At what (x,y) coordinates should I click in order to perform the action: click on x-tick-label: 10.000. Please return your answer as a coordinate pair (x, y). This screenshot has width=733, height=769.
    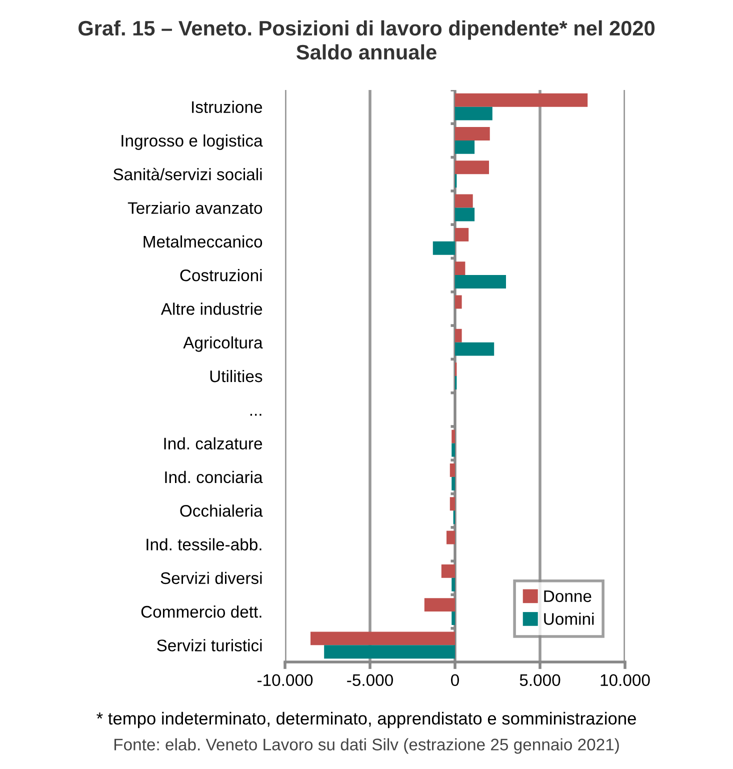
    Looking at the image, I should click on (625, 680).